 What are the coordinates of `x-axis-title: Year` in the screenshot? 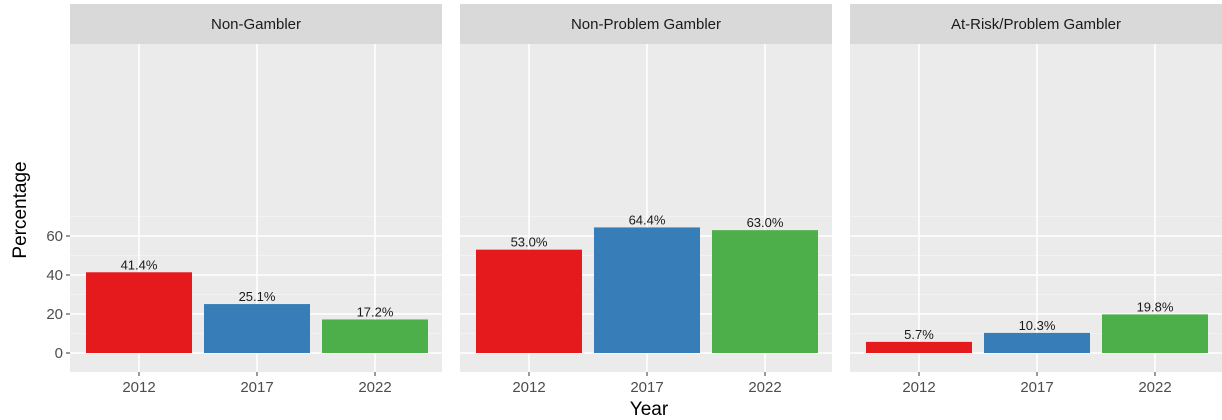 It's located at (649, 409).